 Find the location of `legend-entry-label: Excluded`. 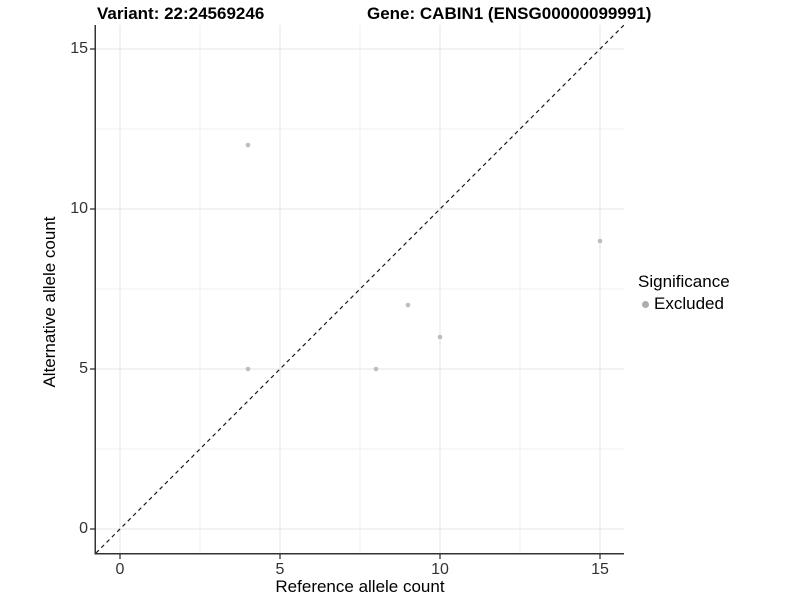

legend-entry-label: Excluded is located at coordinates (689, 303).